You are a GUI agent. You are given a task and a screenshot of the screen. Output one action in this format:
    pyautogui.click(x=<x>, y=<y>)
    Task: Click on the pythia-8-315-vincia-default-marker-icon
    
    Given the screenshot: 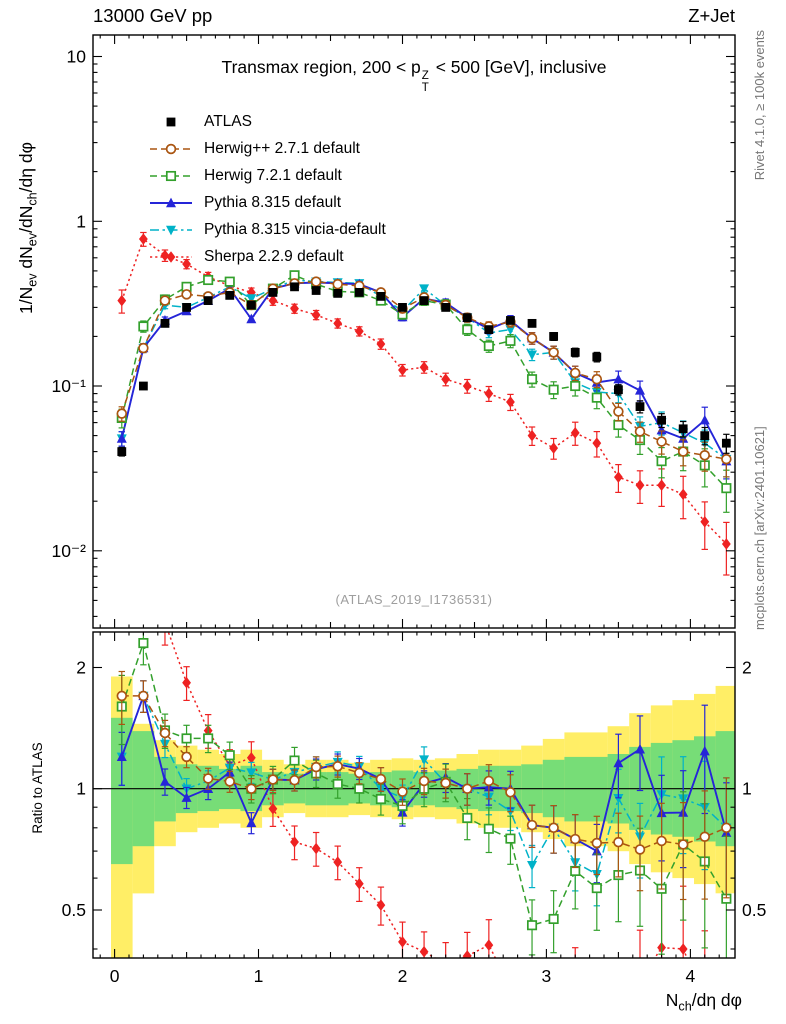 What is the action you would take?
    pyautogui.click(x=171, y=230)
    